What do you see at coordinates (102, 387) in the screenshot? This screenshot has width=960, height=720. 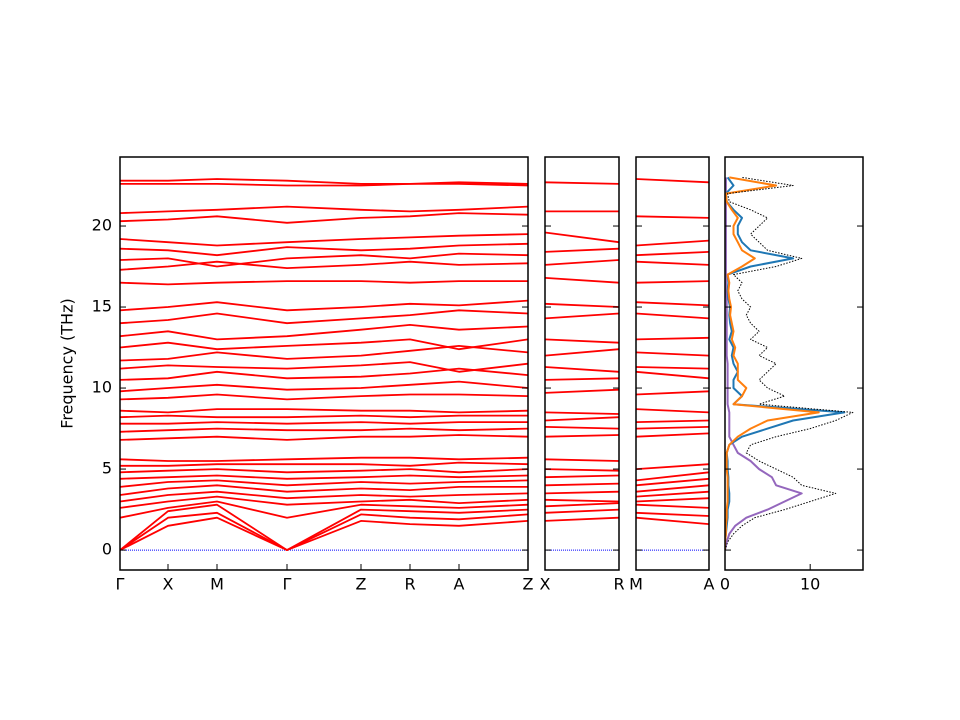 I see `y-tick-label: 10` at bounding box center [102, 387].